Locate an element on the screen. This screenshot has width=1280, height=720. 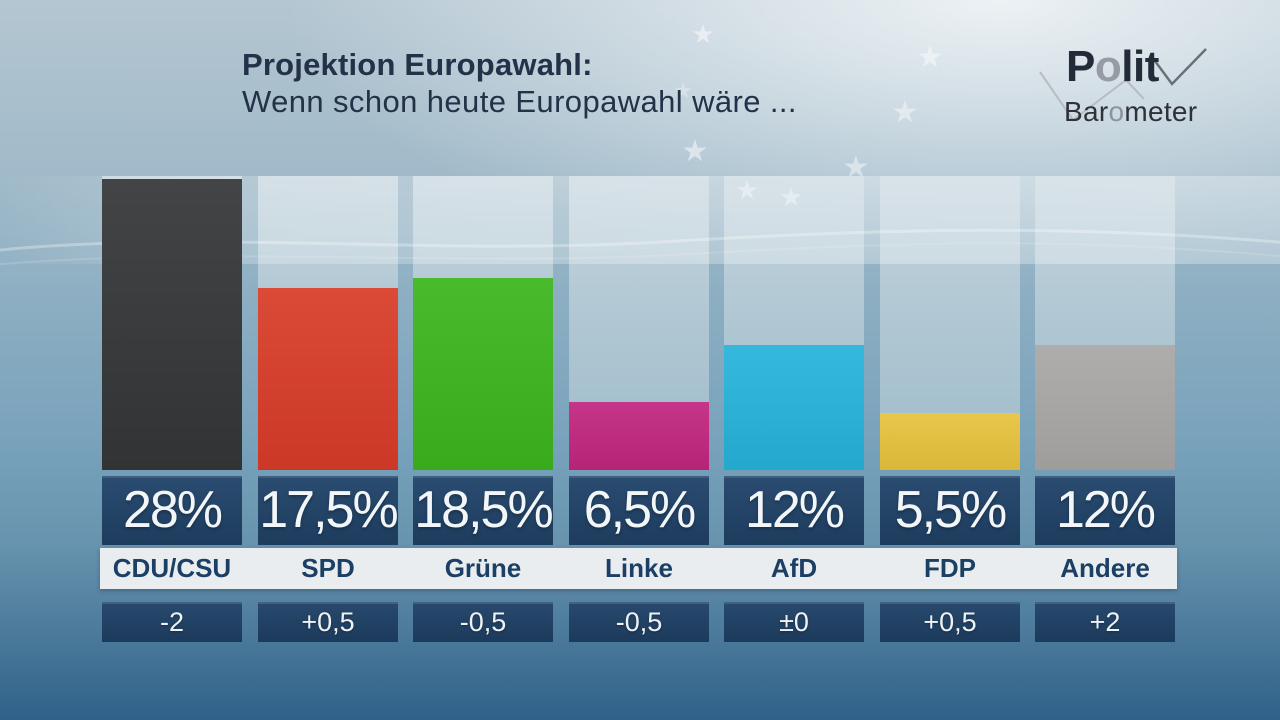
change-badge-cdu-csu: -2 is located at coordinates (172, 622).